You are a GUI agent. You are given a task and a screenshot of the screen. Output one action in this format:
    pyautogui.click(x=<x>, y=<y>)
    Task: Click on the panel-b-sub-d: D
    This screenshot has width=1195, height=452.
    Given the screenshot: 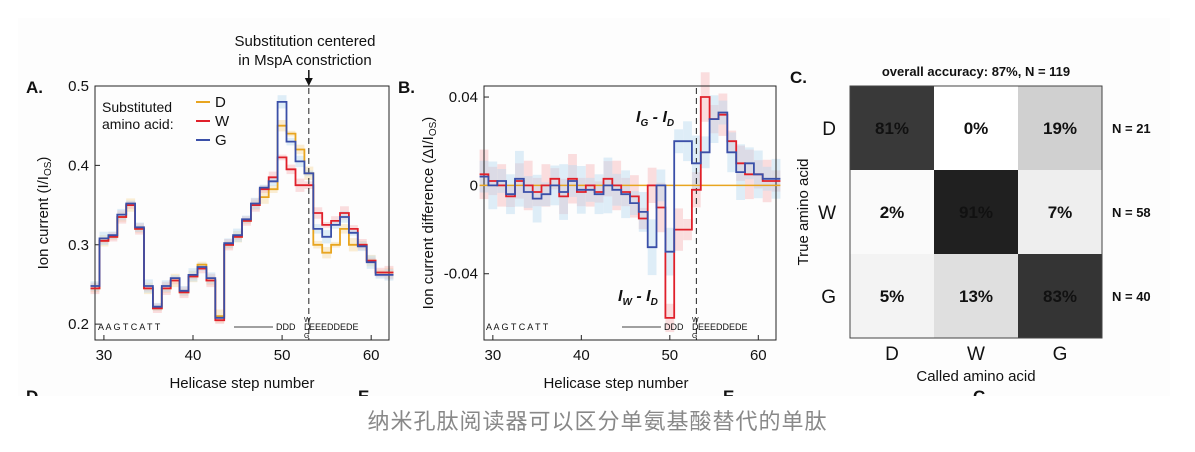 What is the action you would take?
    pyautogui.click(x=695, y=327)
    